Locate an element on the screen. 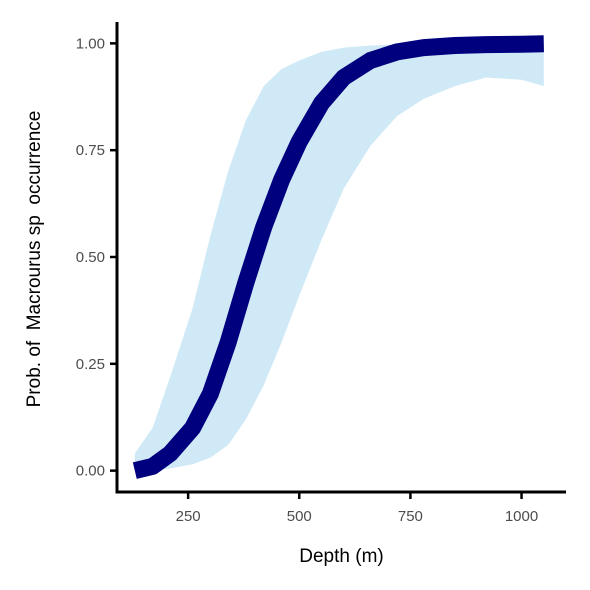 Image resolution: width=590 pixels, height=590 pixels. x-axis-ticks: 250 500 750 1000 is located at coordinates (357, 508).